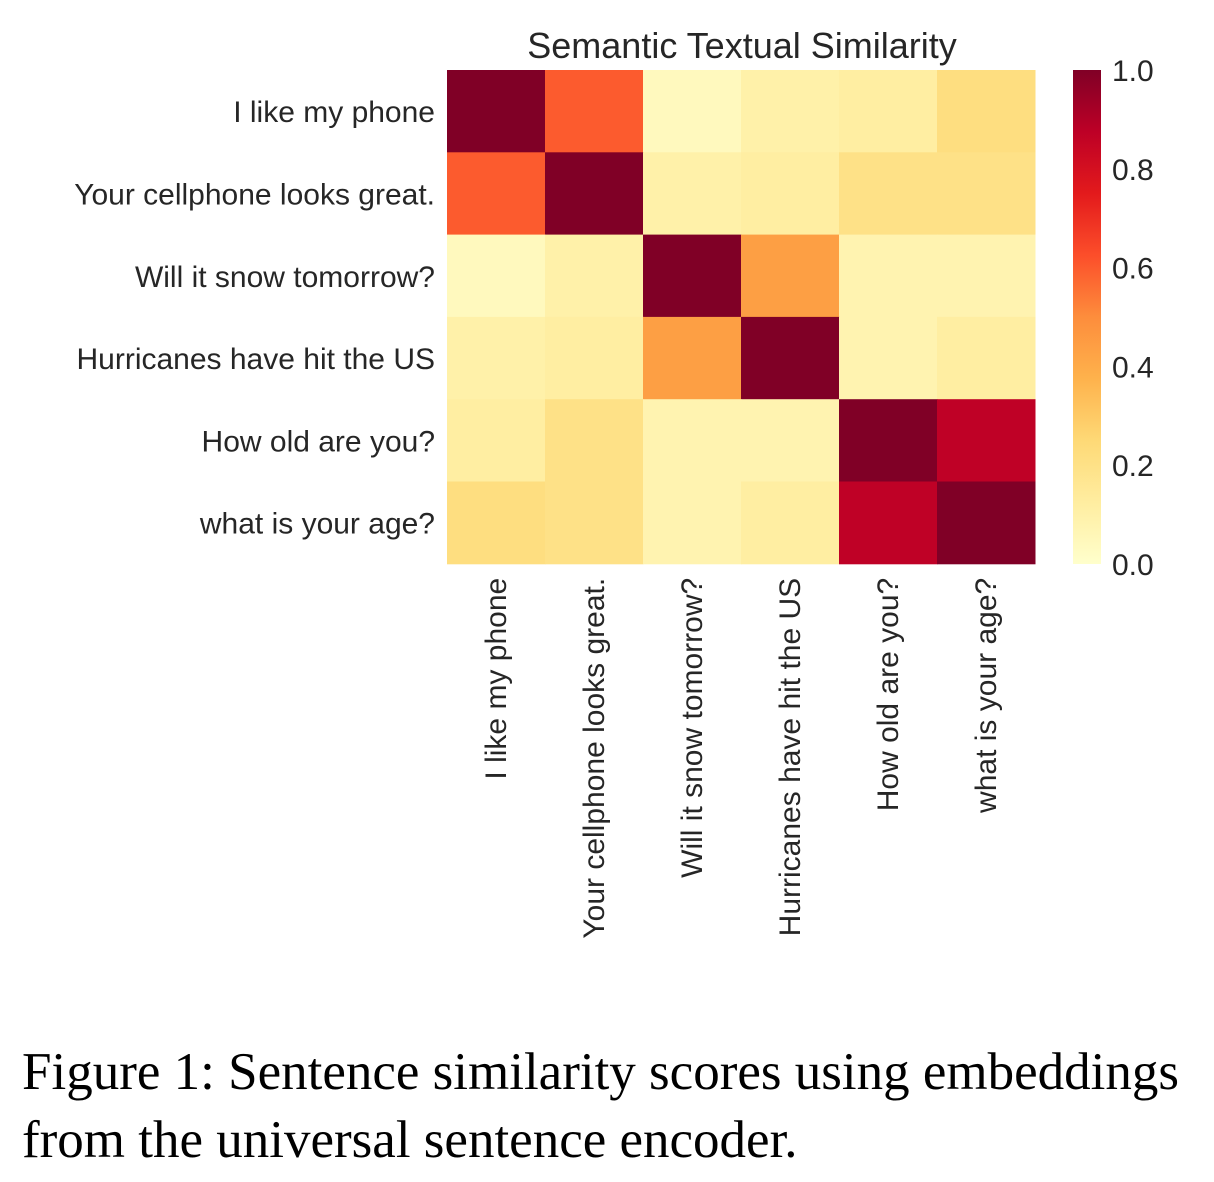 The width and height of the screenshot is (1214, 1182). I want to click on row-label: I like my phone, so click(334, 112).